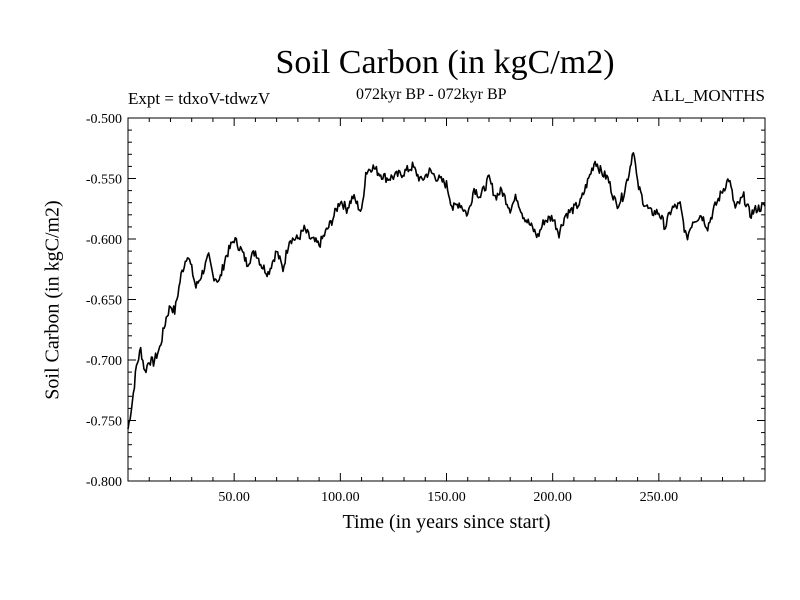 Image resolution: width=800 pixels, height=600 pixels. What do you see at coordinates (104, 301) in the screenshot?
I see `y-tick-label: -0.650` at bounding box center [104, 301].